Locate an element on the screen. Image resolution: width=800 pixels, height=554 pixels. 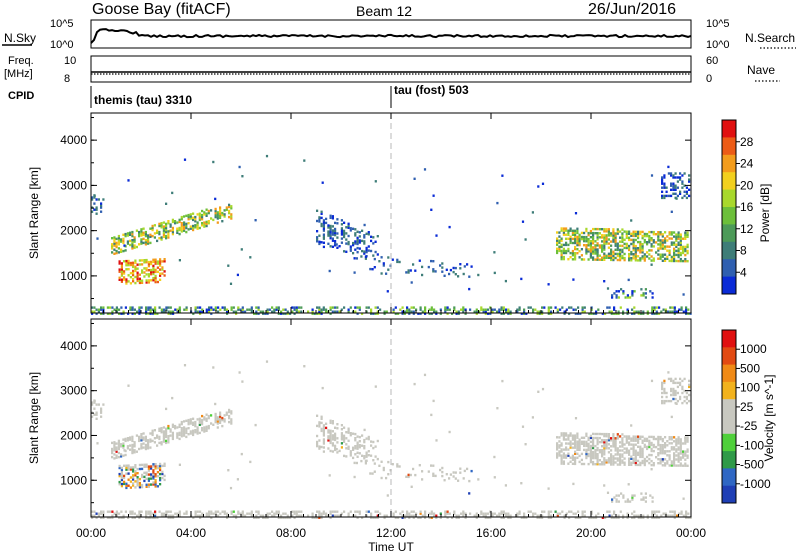
velocity-colorbar-tick-label: -100 is located at coordinates (752, 445).